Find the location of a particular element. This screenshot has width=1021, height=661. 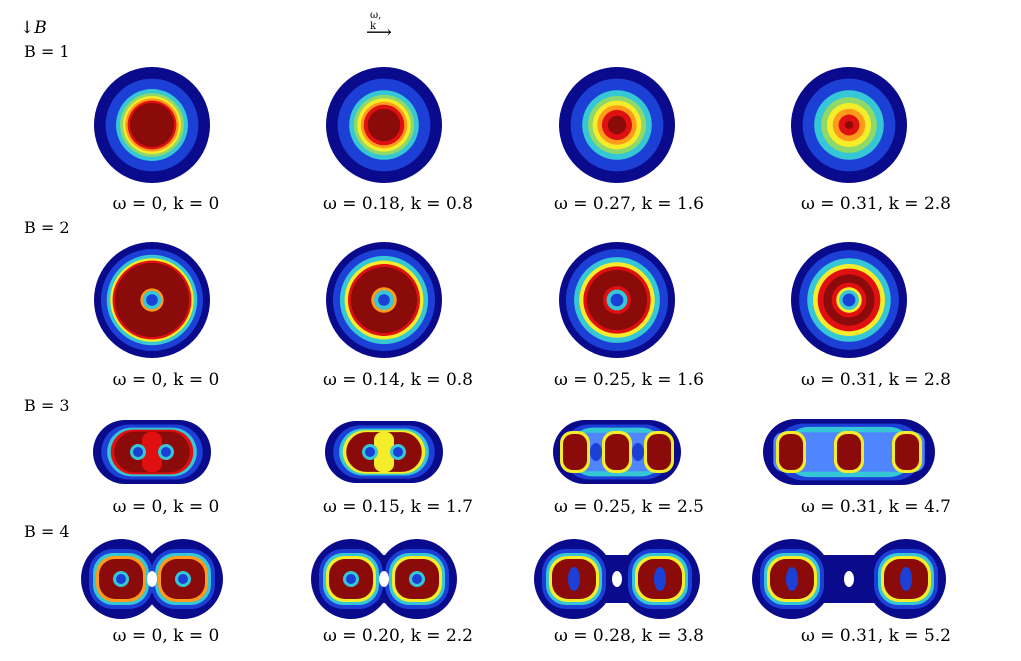

b4-panel-2-center-void is located at coordinates (384, 579).